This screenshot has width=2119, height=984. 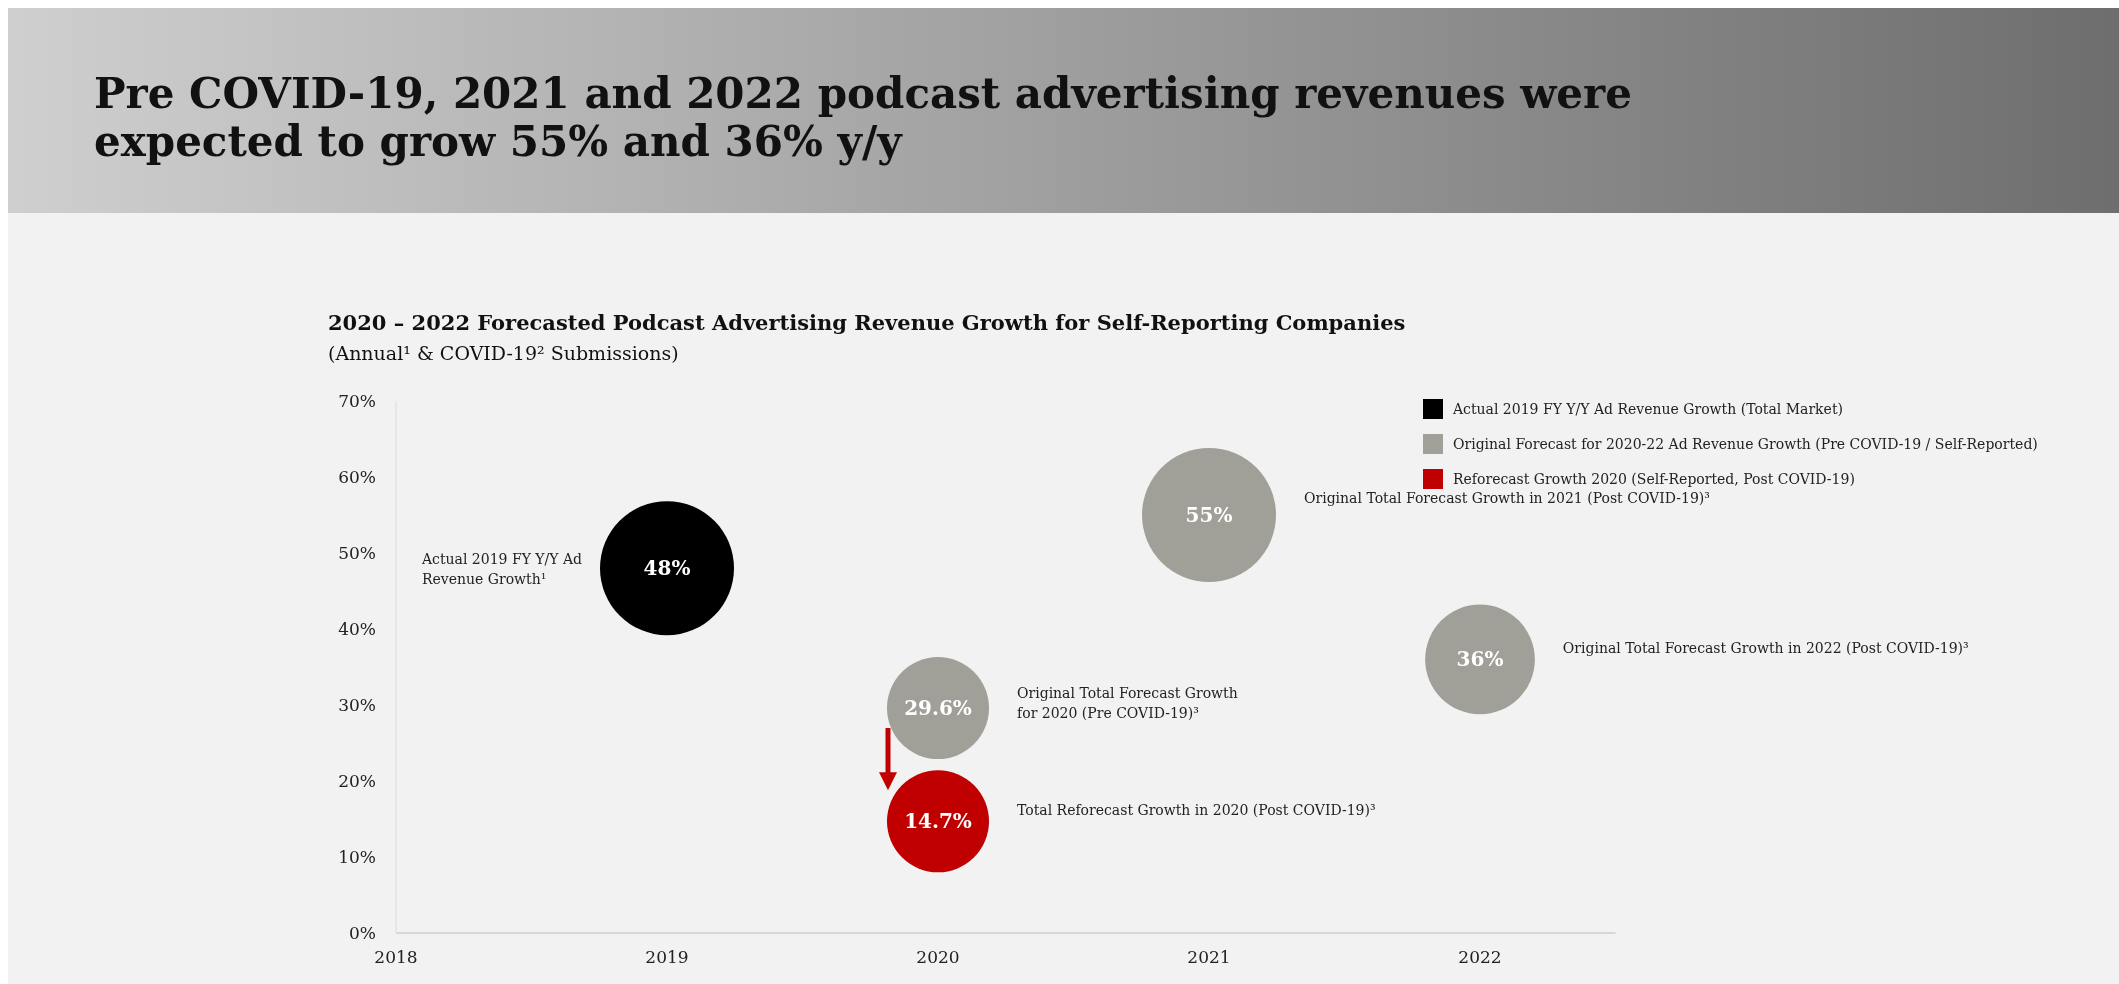 I want to click on text: (Annual¹ & COVID-19² Submissions), so click(x=503, y=353).